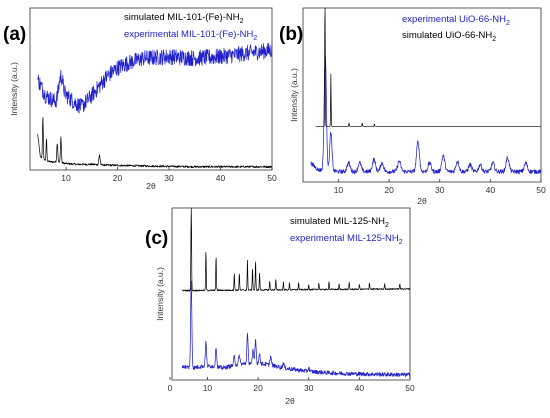 The width and height of the screenshot is (550, 418). What do you see at coordinates (184, 18) in the screenshot?
I see `panel-a-legend-simulated: simulated MIL-101-(Fe)-NH2` at bounding box center [184, 18].